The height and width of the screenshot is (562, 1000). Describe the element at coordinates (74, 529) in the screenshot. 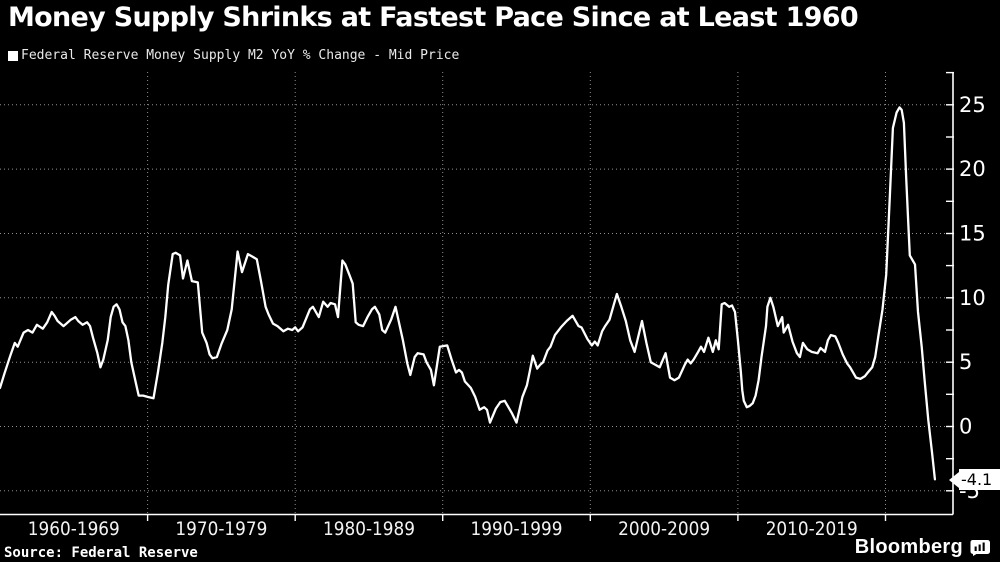

I see `x-decade-label: 1960-1969` at that location.